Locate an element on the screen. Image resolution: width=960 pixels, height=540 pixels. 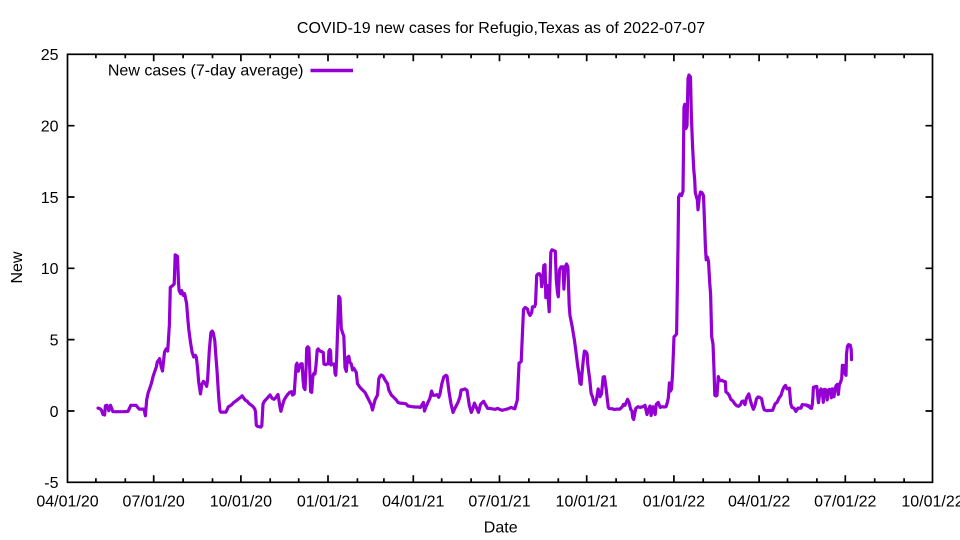
svg-text: 10 is located at coordinates (50, 269).